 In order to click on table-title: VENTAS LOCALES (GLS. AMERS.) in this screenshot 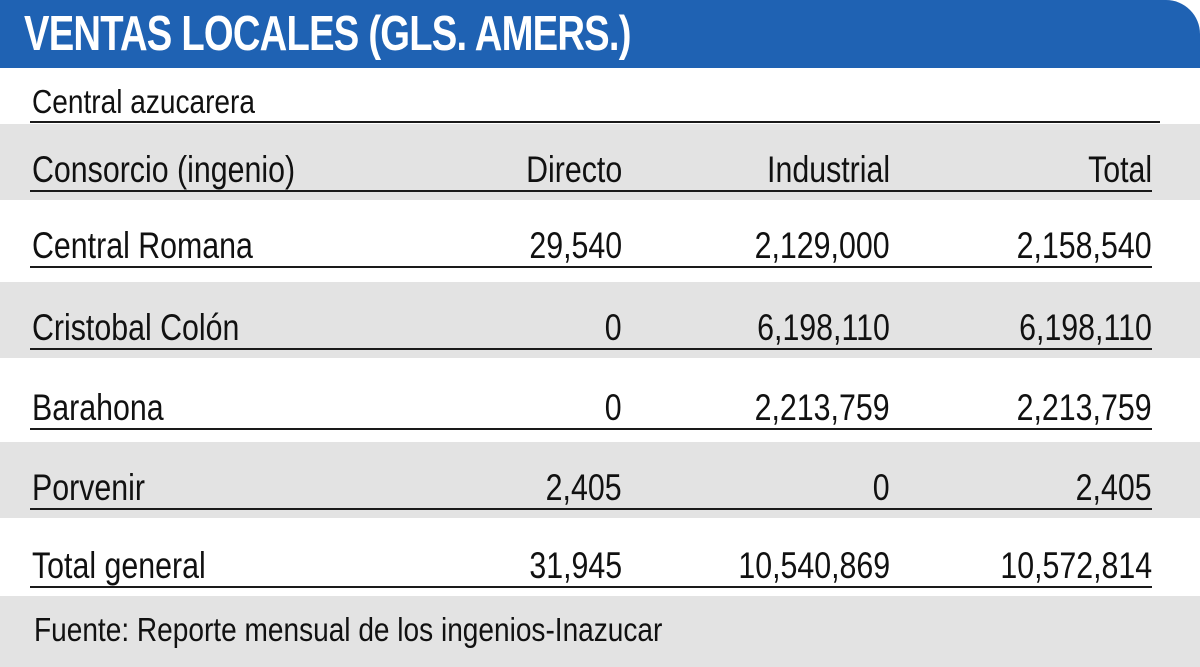, I will do `click(327, 34)`.